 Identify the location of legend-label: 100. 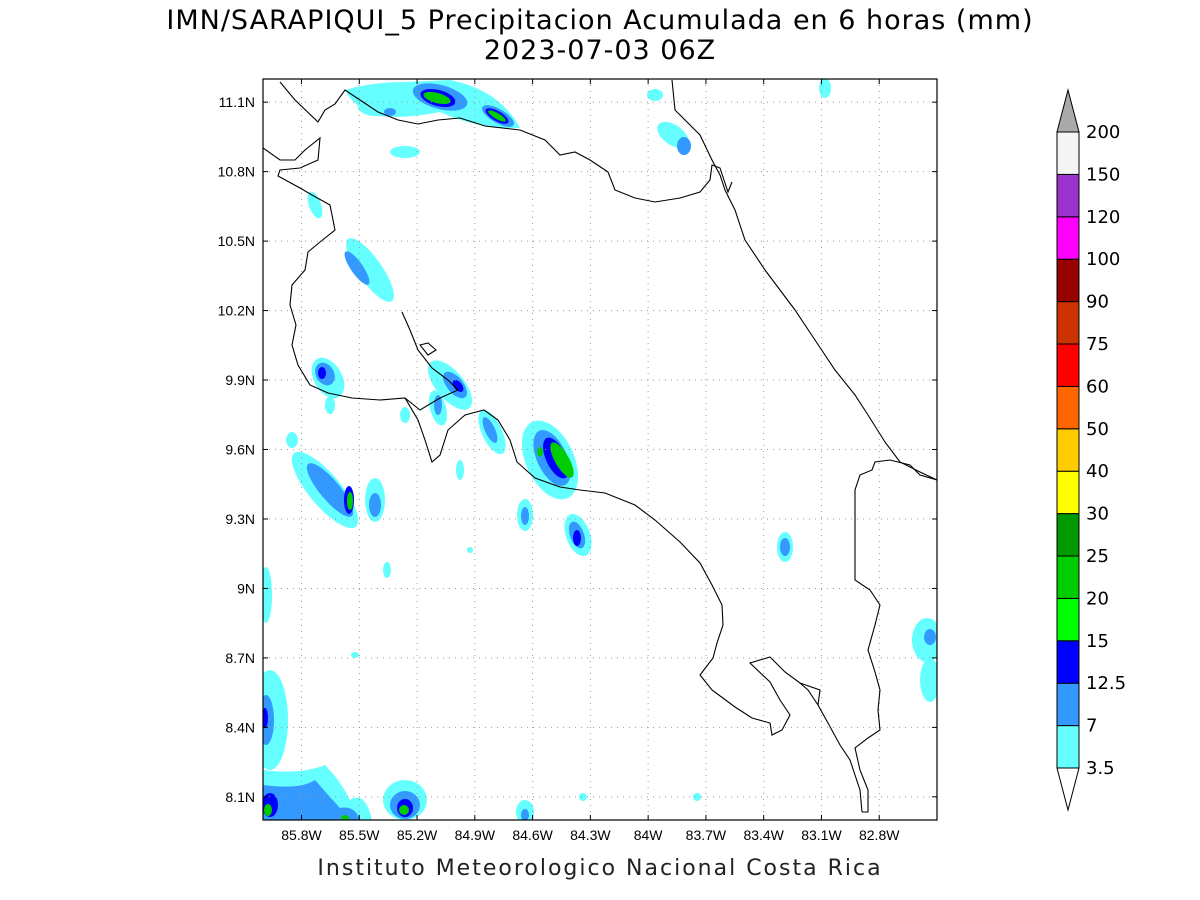
(1103, 259).